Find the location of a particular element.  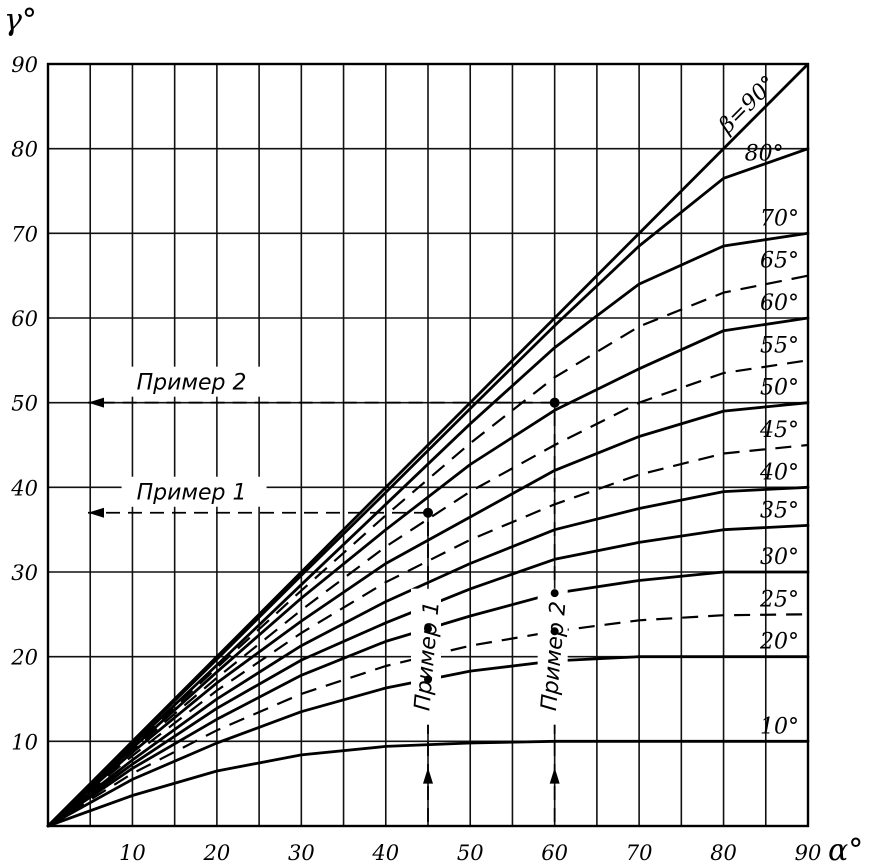

y-tick-label: 10 is located at coordinates (24, 742).